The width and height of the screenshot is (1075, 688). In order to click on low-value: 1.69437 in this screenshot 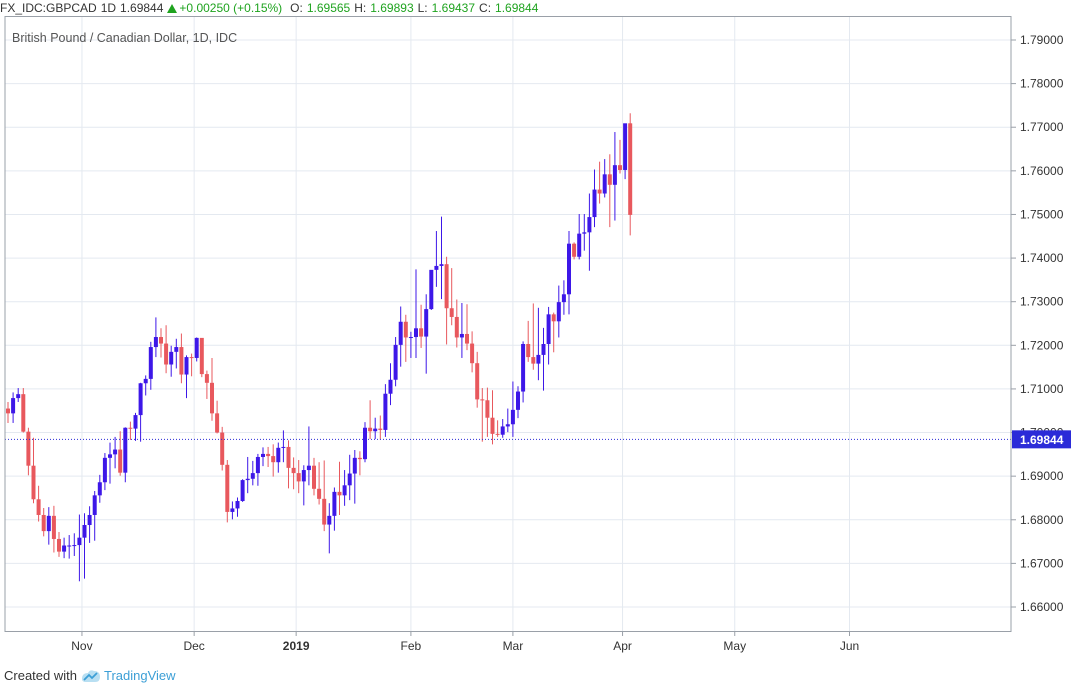, I will do `click(453, 8)`.